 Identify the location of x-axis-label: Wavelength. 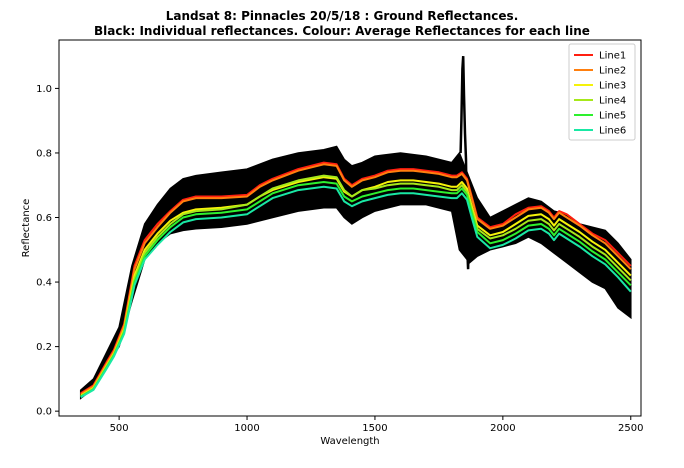
(349, 441).